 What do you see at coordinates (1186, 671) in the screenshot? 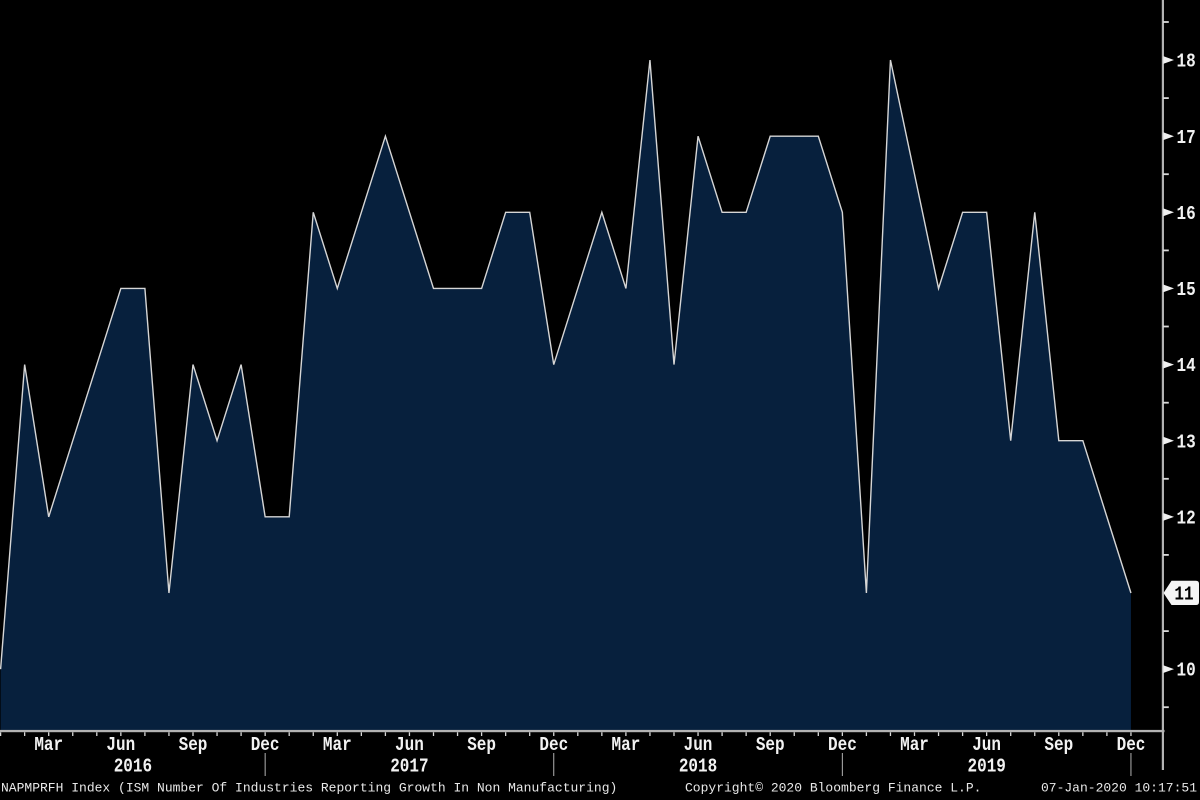
I see `svg-text: 10` at bounding box center [1186, 671].